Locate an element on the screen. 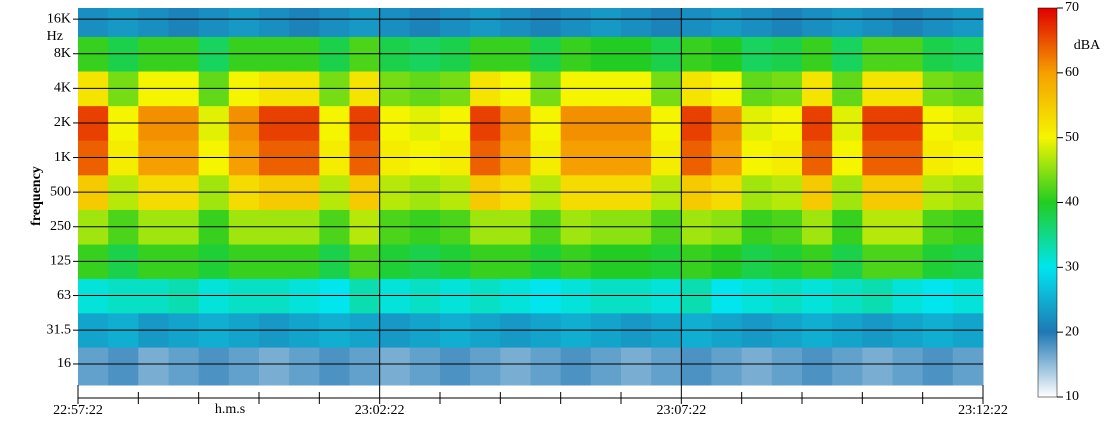 This screenshot has height=424, width=1115. x-tick-label: 23:12:22 is located at coordinates (983, 410).